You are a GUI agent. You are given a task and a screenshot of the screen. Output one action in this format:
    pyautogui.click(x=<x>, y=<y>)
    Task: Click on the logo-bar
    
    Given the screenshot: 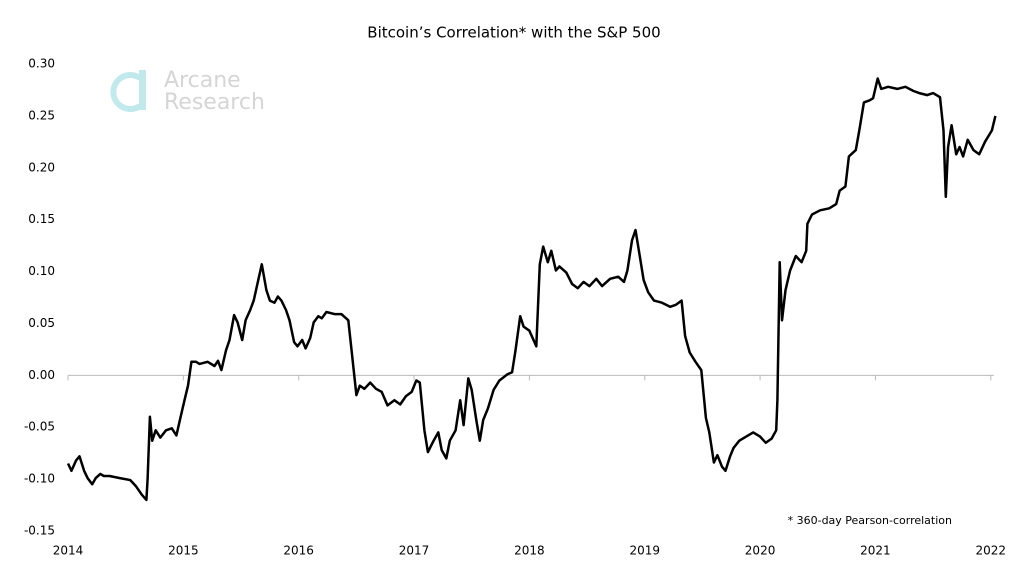 What is the action you would take?
    pyautogui.click(x=142, y=90)
    